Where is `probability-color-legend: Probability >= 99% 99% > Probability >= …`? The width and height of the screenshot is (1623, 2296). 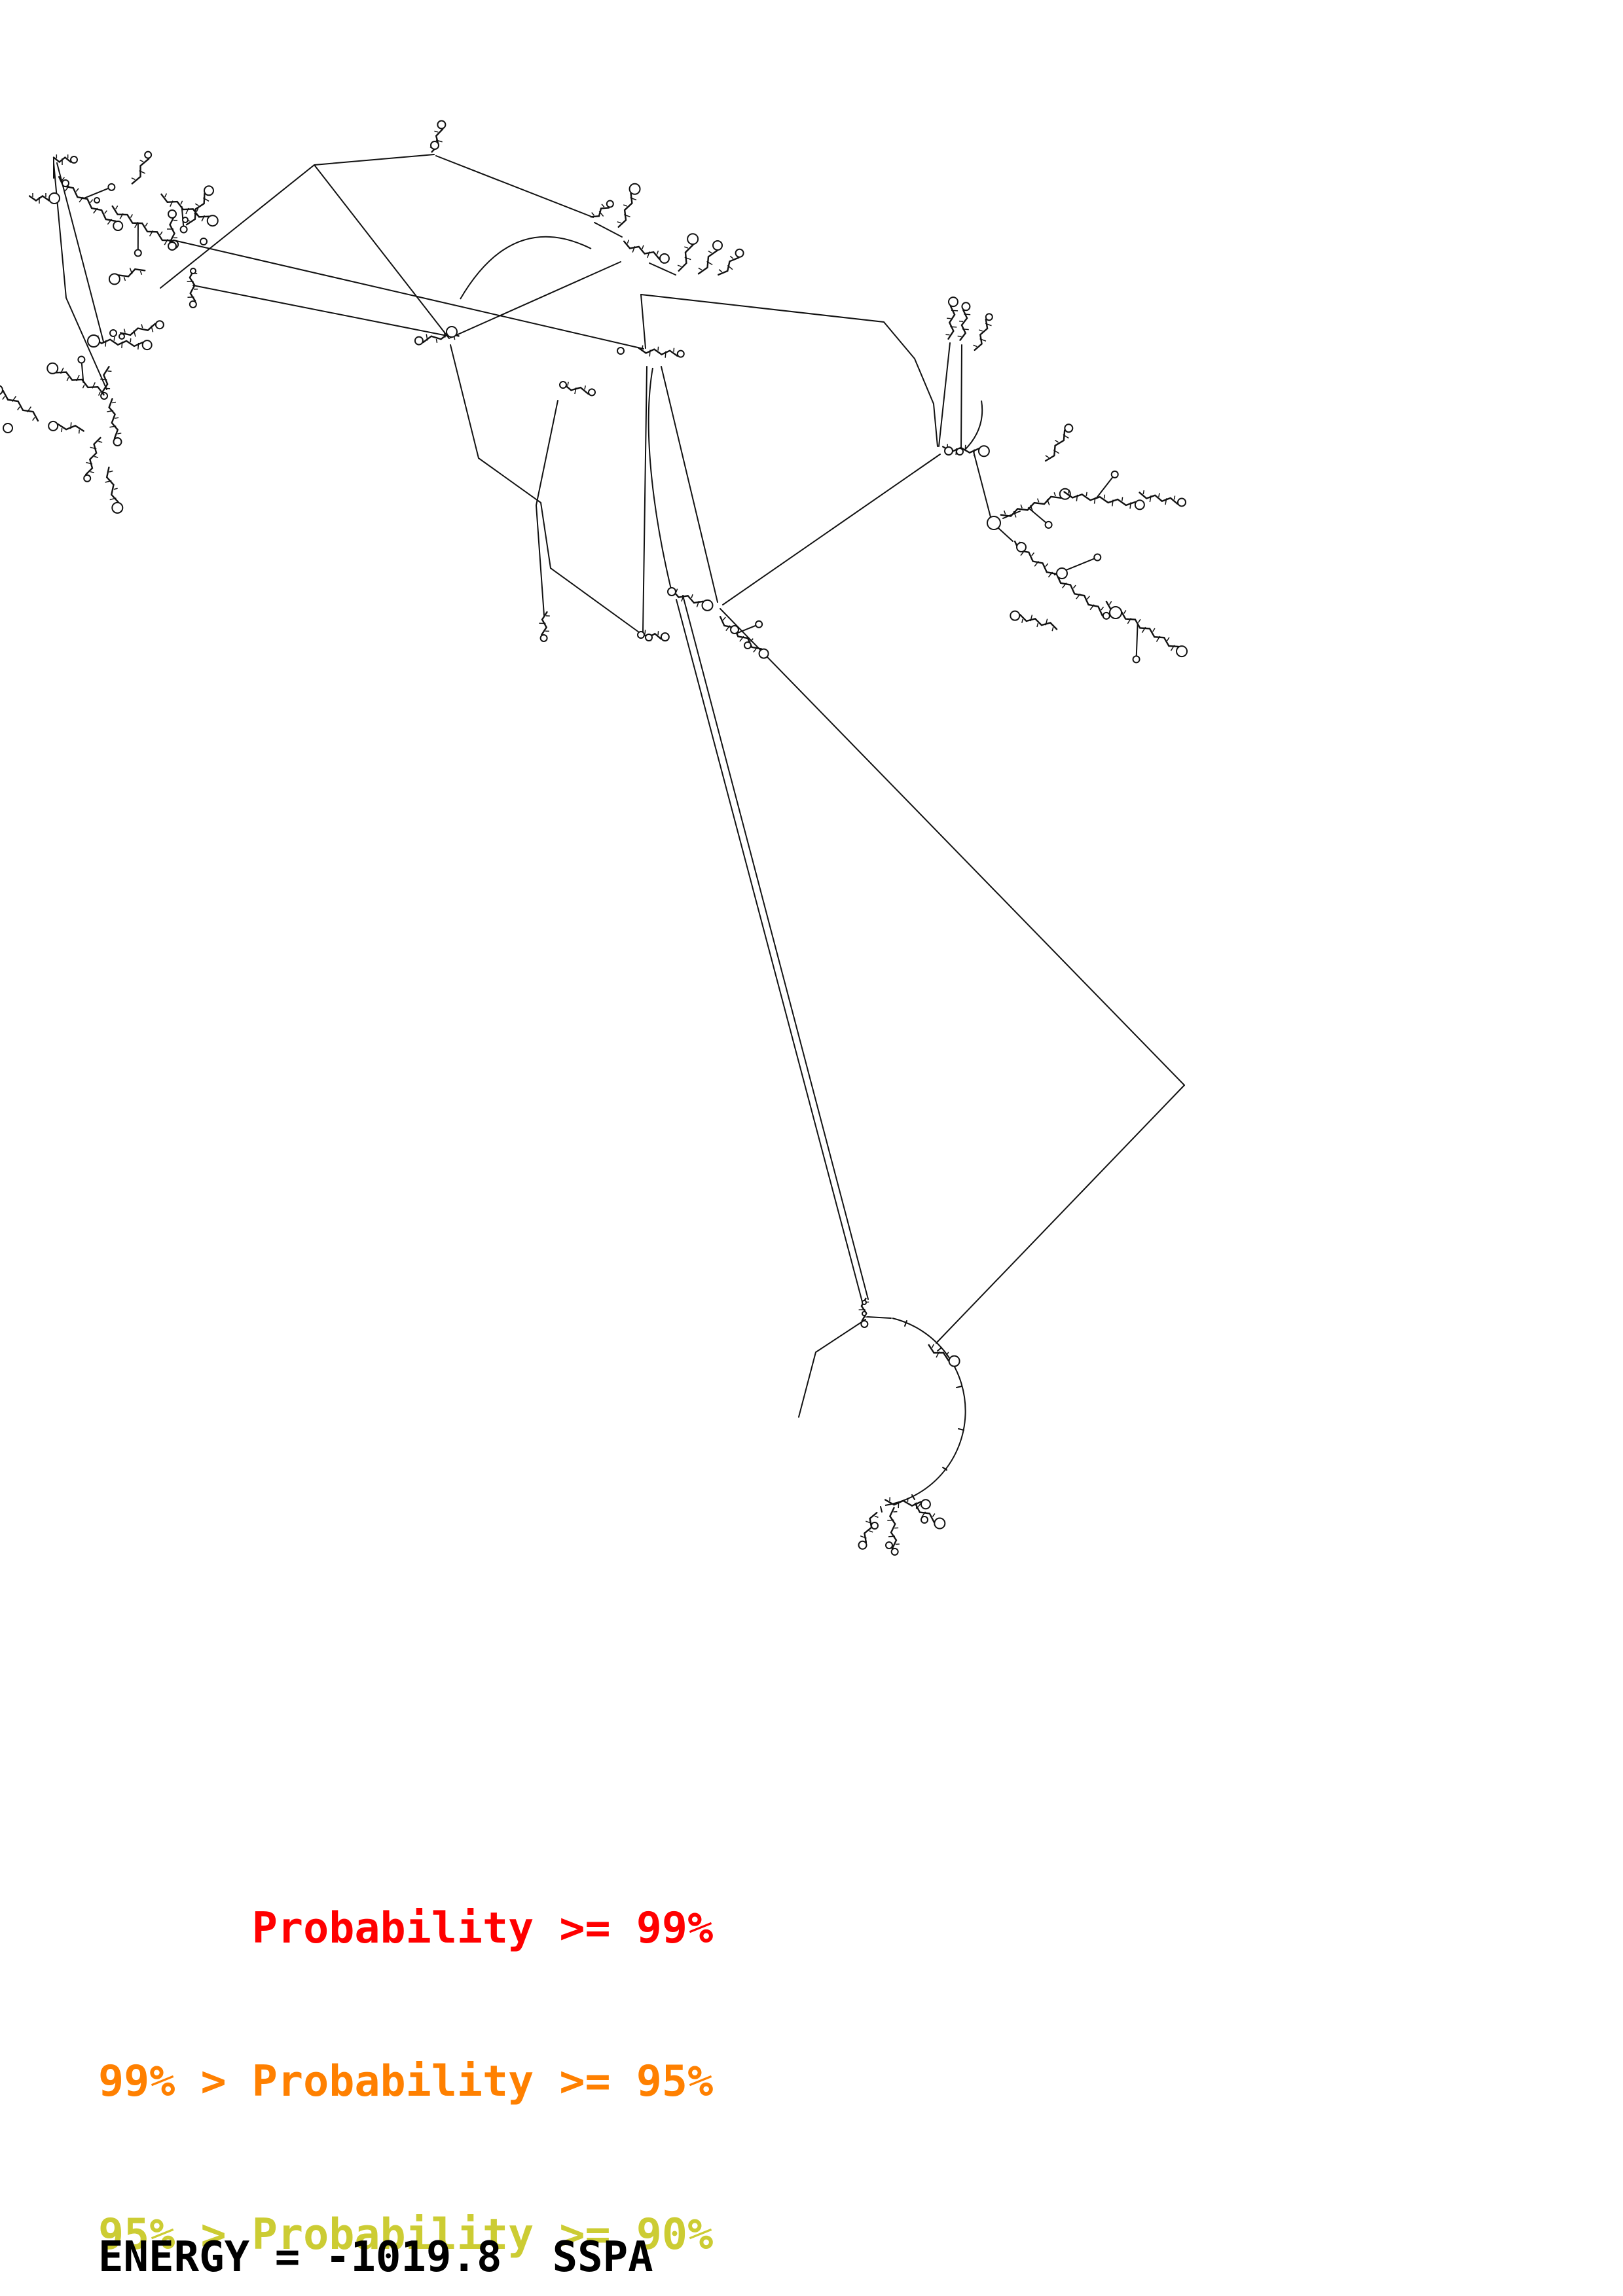
probability-color-legend: Probability >= 99% 99% > Probability >= … is located at coordinates (405, 2048).